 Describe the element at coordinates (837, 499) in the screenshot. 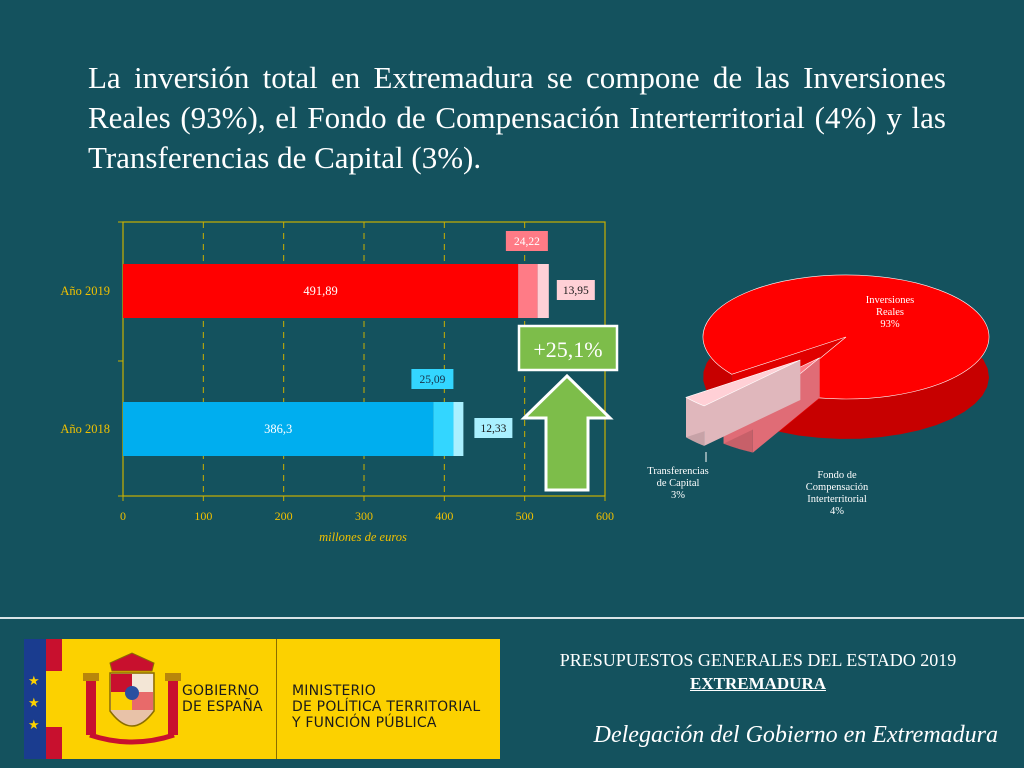

I see `pie-label: Interterritorial` at that location.